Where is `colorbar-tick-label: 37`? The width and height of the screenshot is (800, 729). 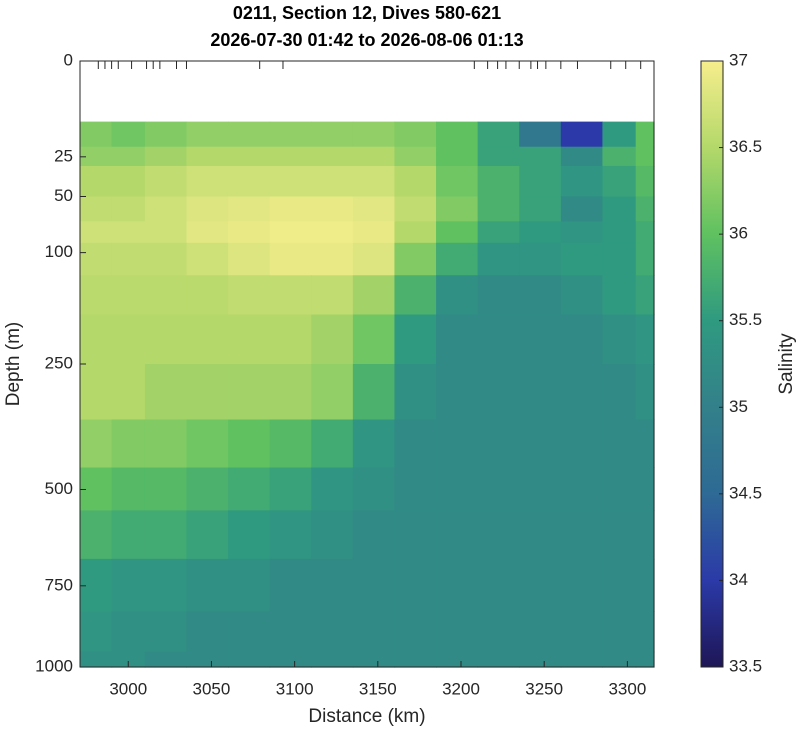 colorbar-tick-label: 37 is located at coordinates (738, 59).